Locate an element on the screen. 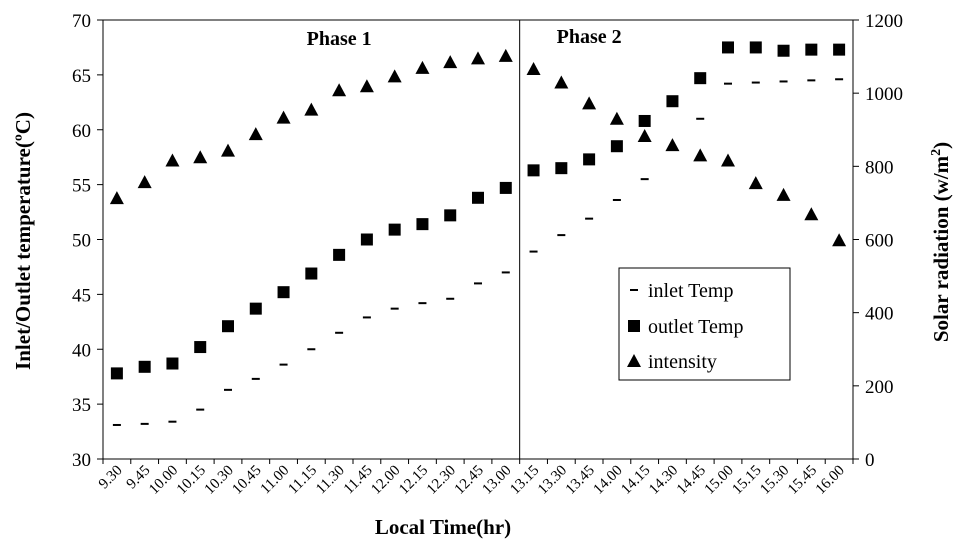 This screenshot has width=958, height=540. right-tick-label: 600 is located at coordinates (879, 241).